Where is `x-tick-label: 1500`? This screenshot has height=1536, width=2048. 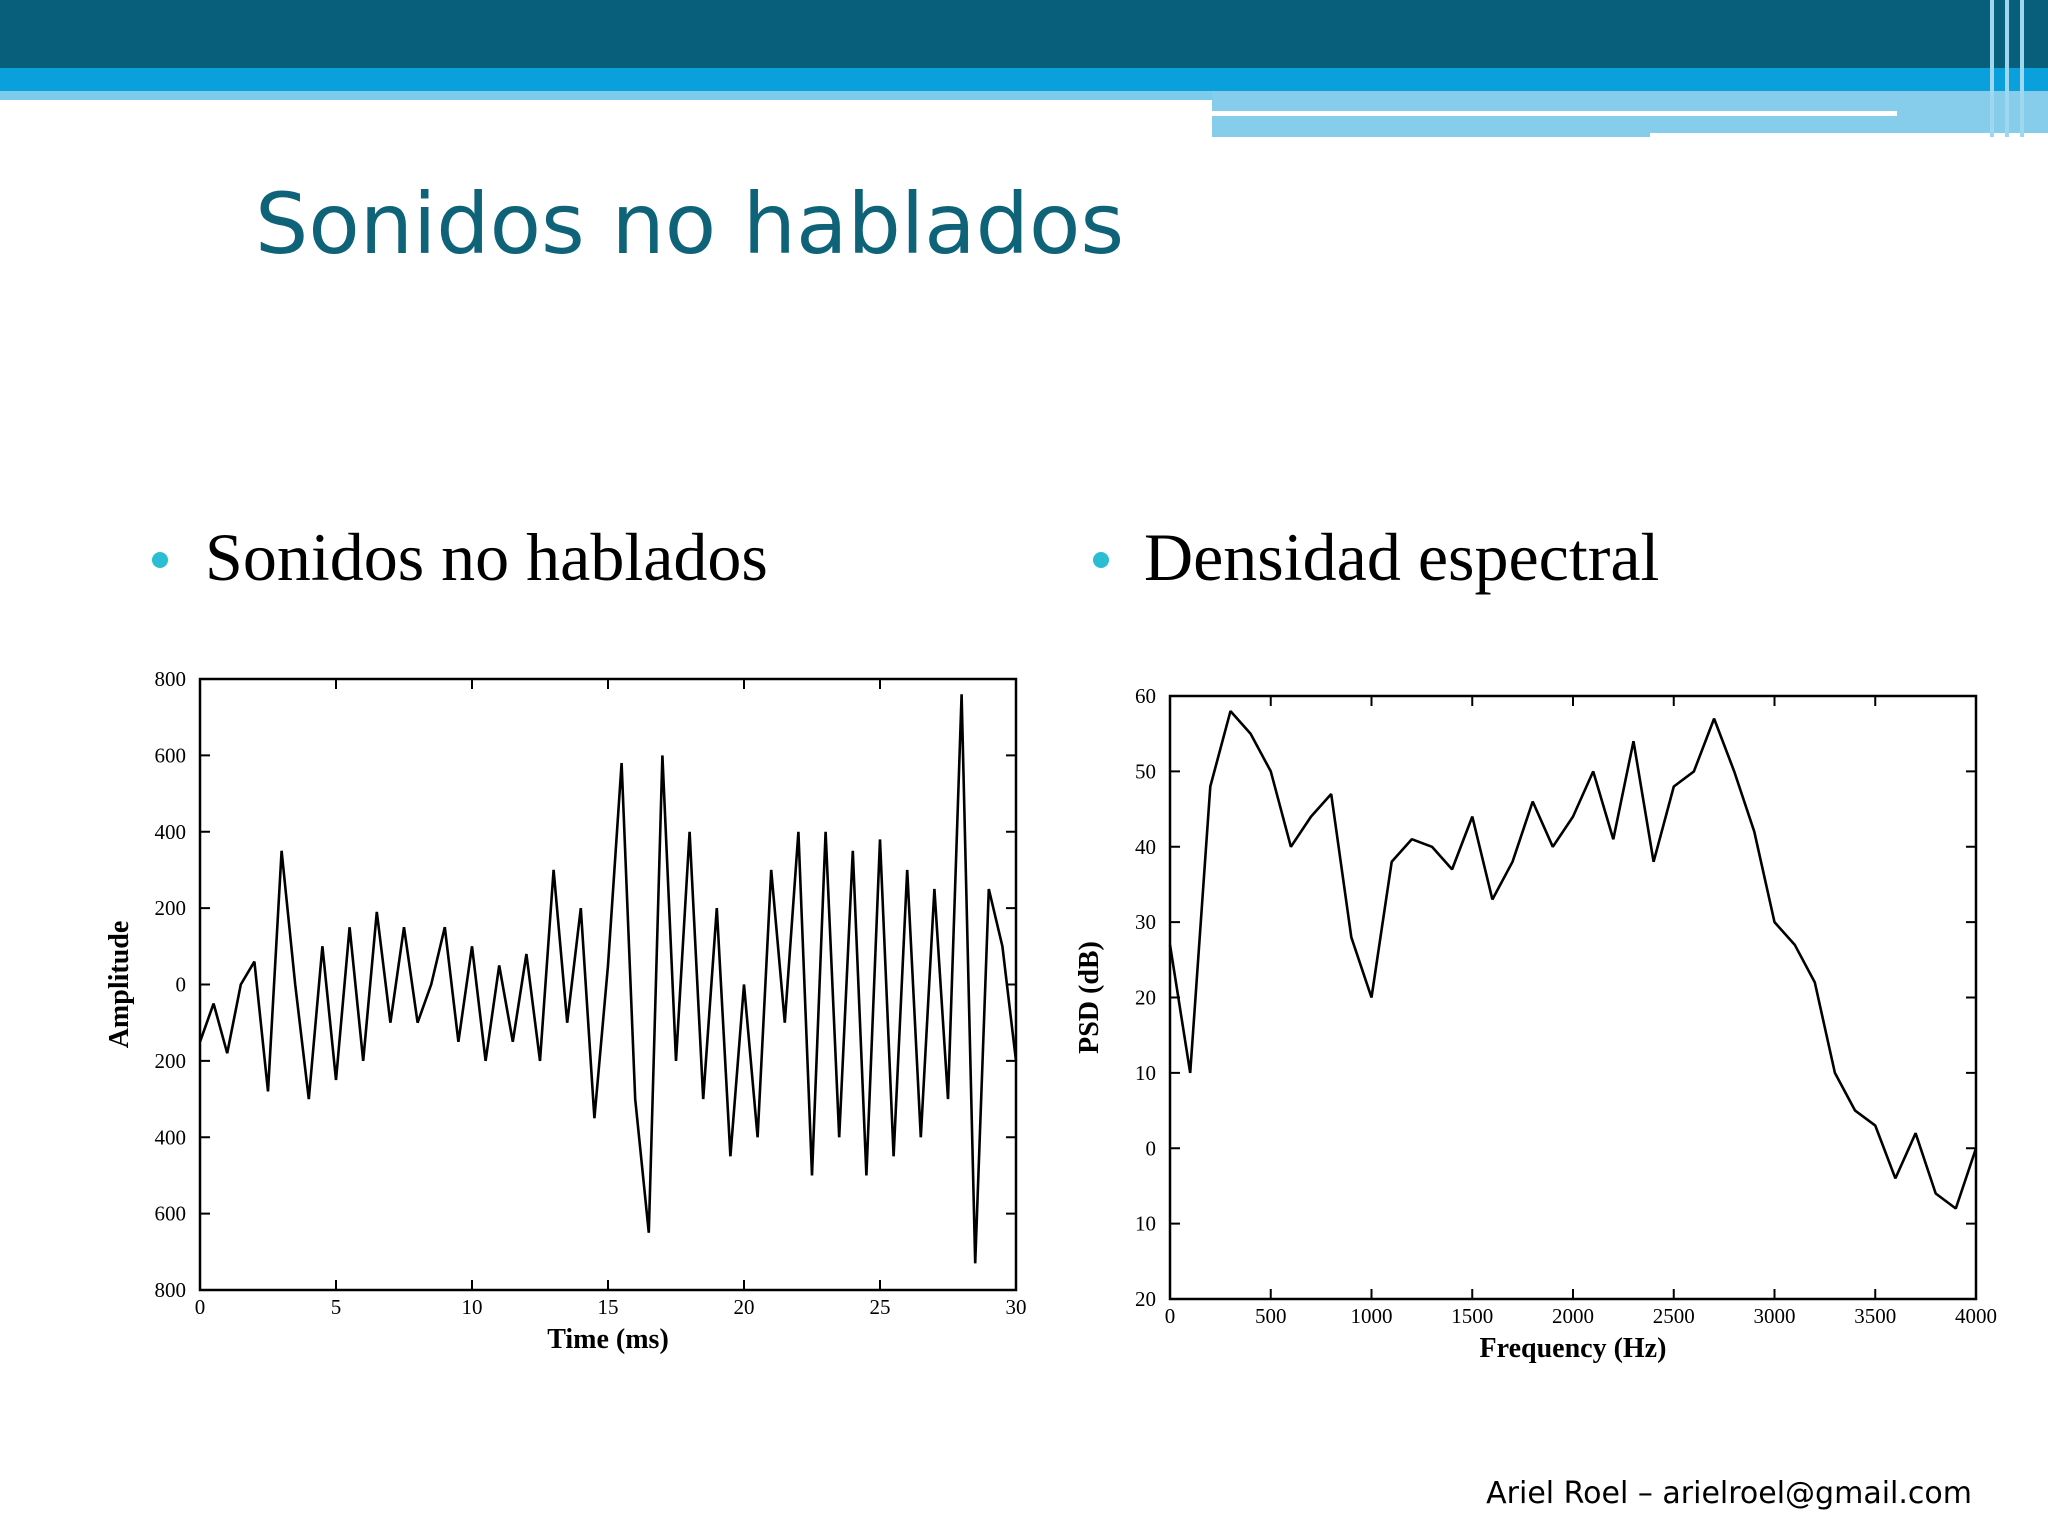 x-tick-label: 1500 is located at coordinates (1472, 1316).